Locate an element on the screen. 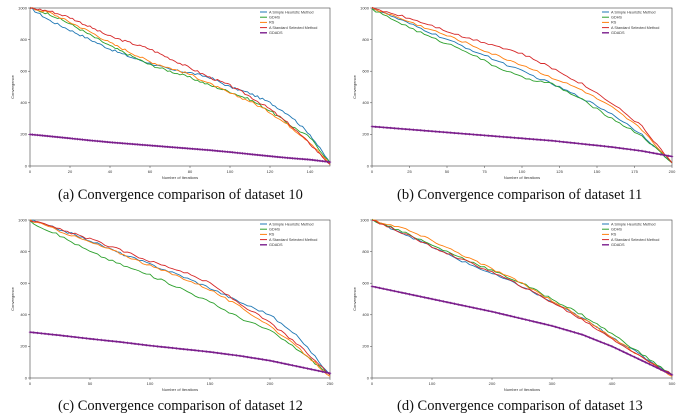 The height and width of the screenshot is (417, 685). x-tick-label: 75 is located at coordinates (484, 171).